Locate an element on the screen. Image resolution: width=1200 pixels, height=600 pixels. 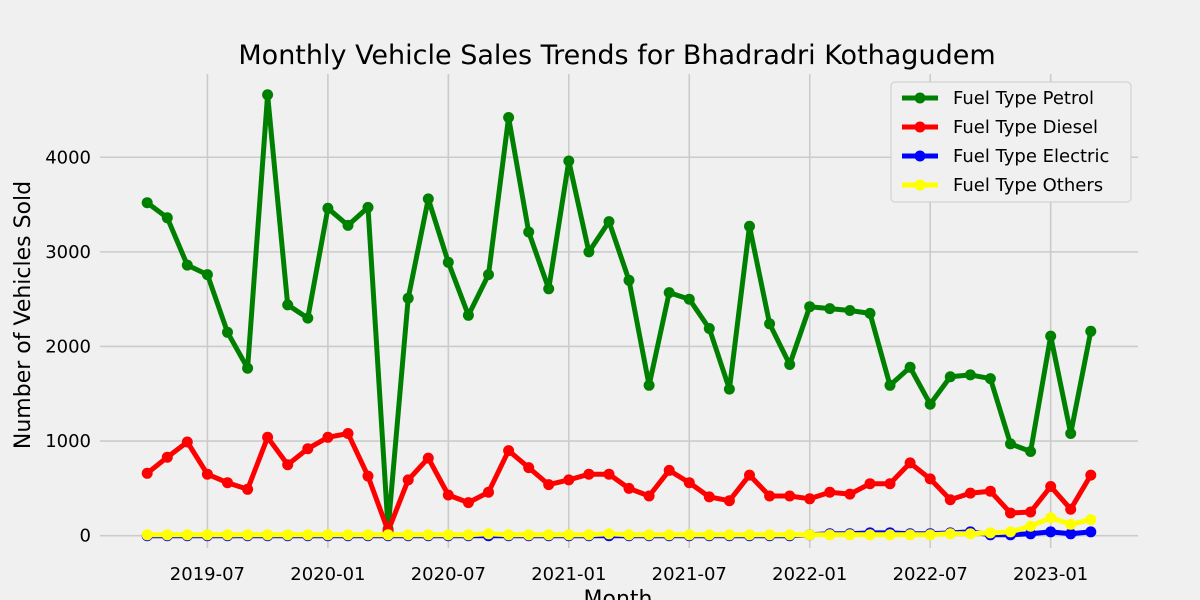
series-fuel-type-others is located at coordinates (619, 526).